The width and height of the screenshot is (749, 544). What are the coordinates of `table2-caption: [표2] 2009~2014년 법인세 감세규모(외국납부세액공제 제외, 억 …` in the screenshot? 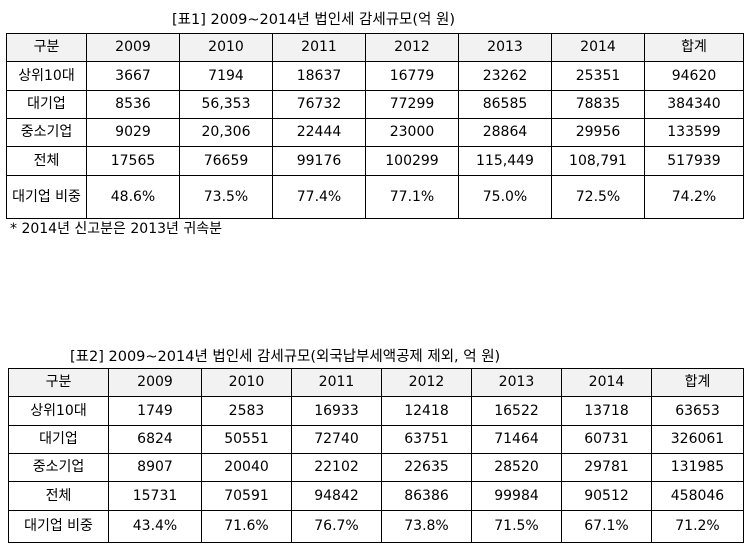 It's located at (285, 357).